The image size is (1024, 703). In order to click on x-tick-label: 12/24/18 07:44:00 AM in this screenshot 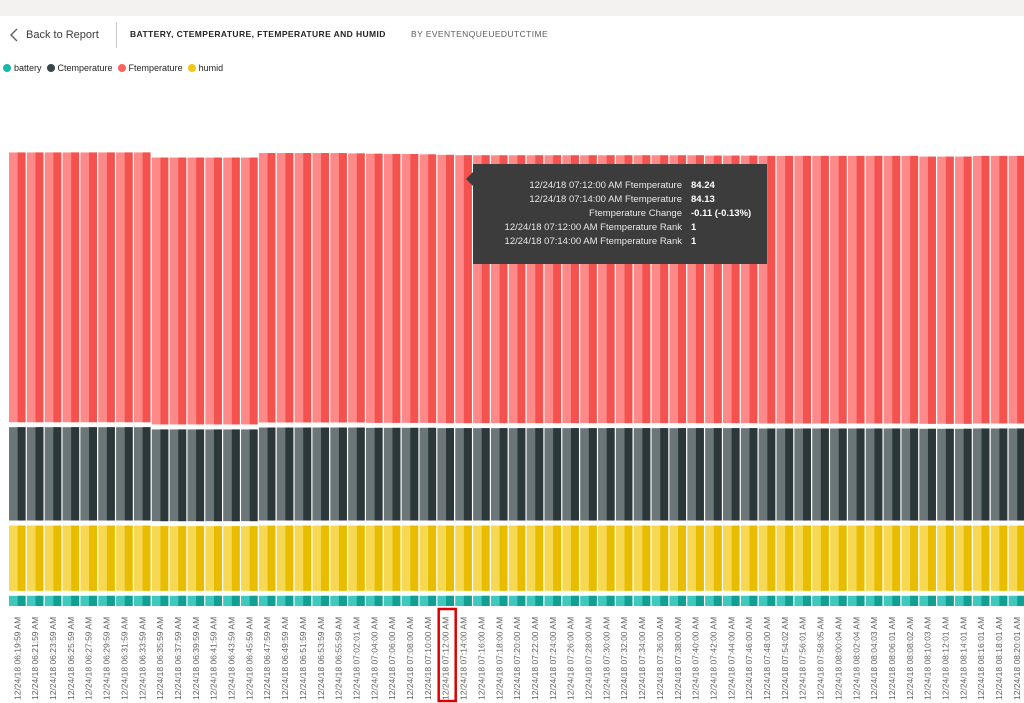, I will do `click(731, 658)`.